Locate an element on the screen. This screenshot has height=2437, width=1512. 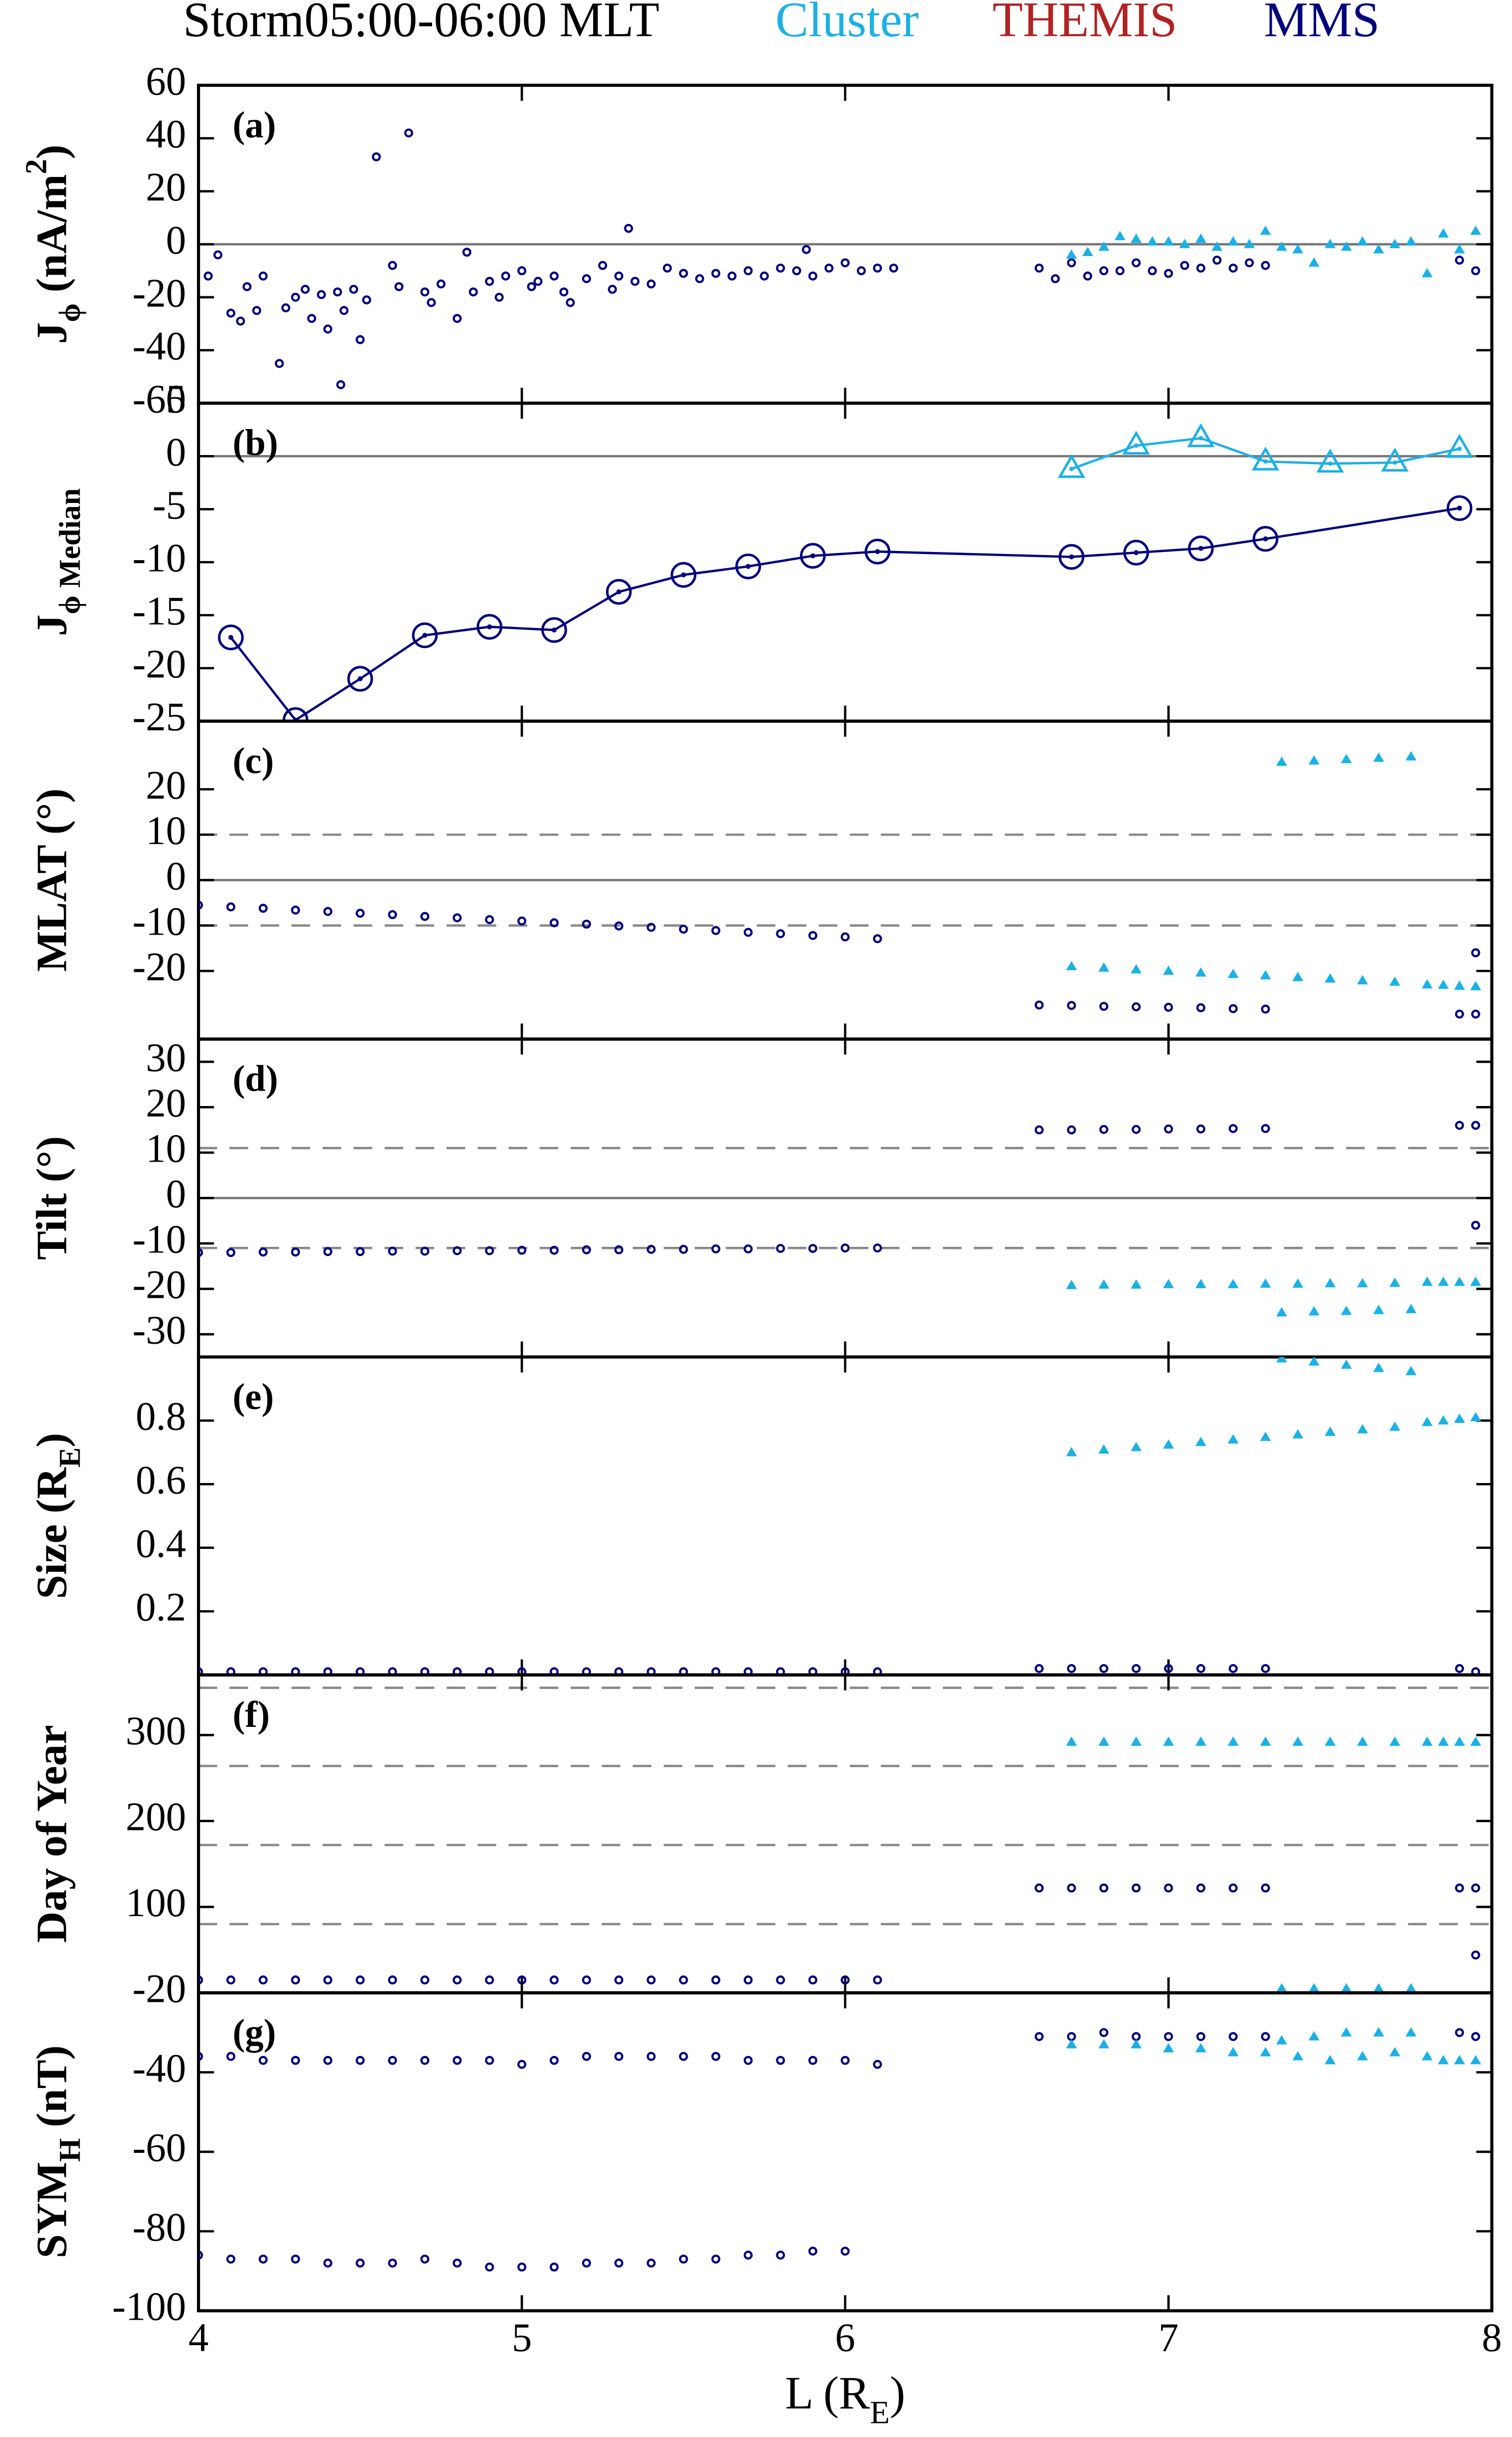
y-tick-label: -40 is located at coordinates (159, 346).